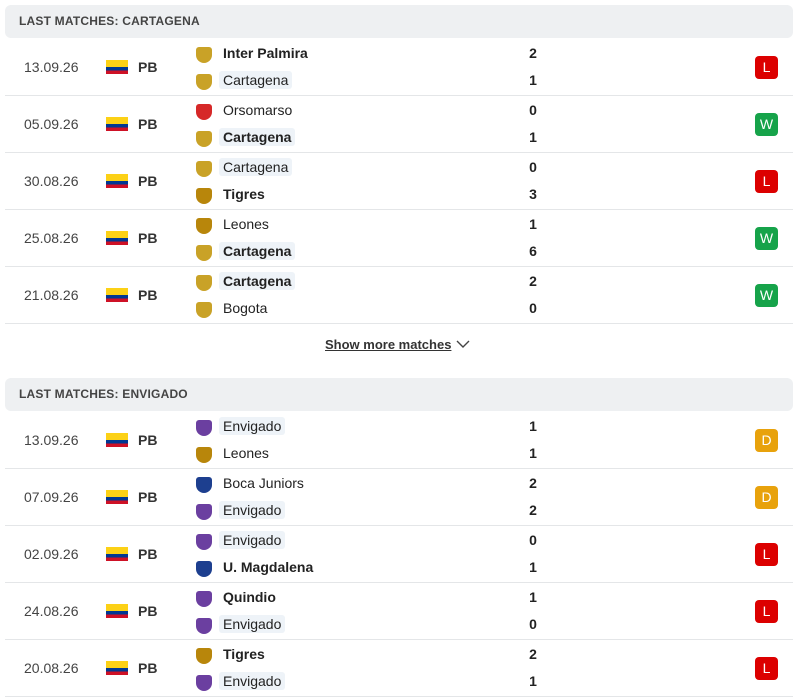 The image size is (800, 700). I want to click on match-row: 07.09.26 PB Boca Juniors 2 Envigado 2 D, so click(399, 497).